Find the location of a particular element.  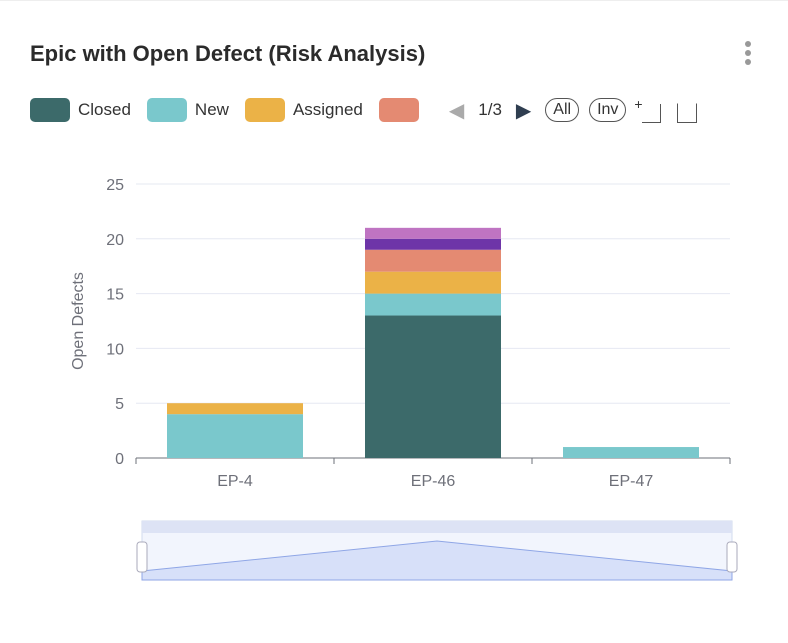

inverse-button: Inv is located at coordinates (608, 110).